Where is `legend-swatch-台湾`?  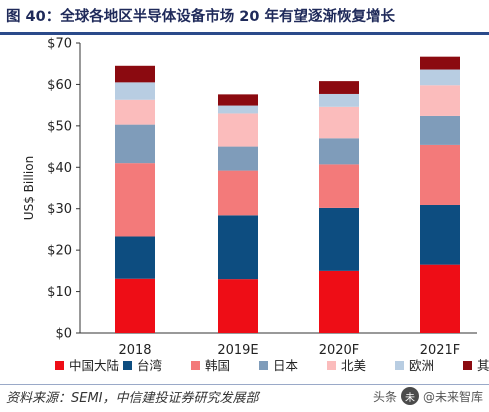 legend-swatch-台湾 is located at coordinates (127, 365).